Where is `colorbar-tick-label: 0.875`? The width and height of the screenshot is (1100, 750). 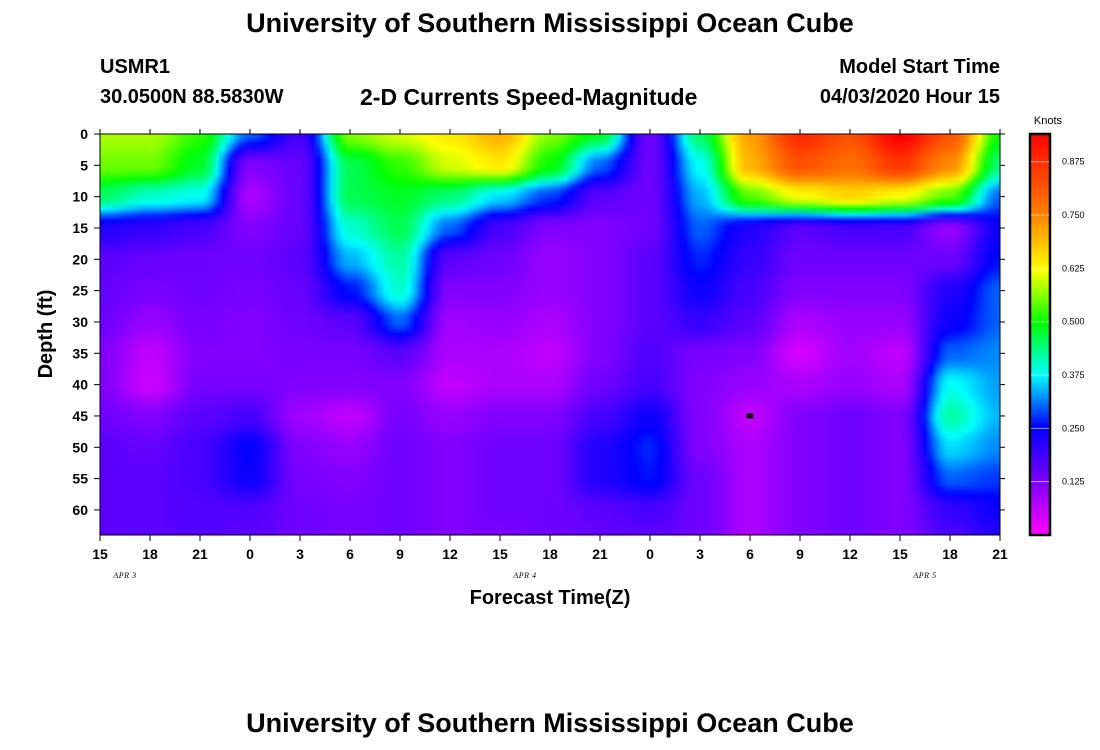
colorbar-tick-label: 0.875 is located at coordinates (1073, 162).